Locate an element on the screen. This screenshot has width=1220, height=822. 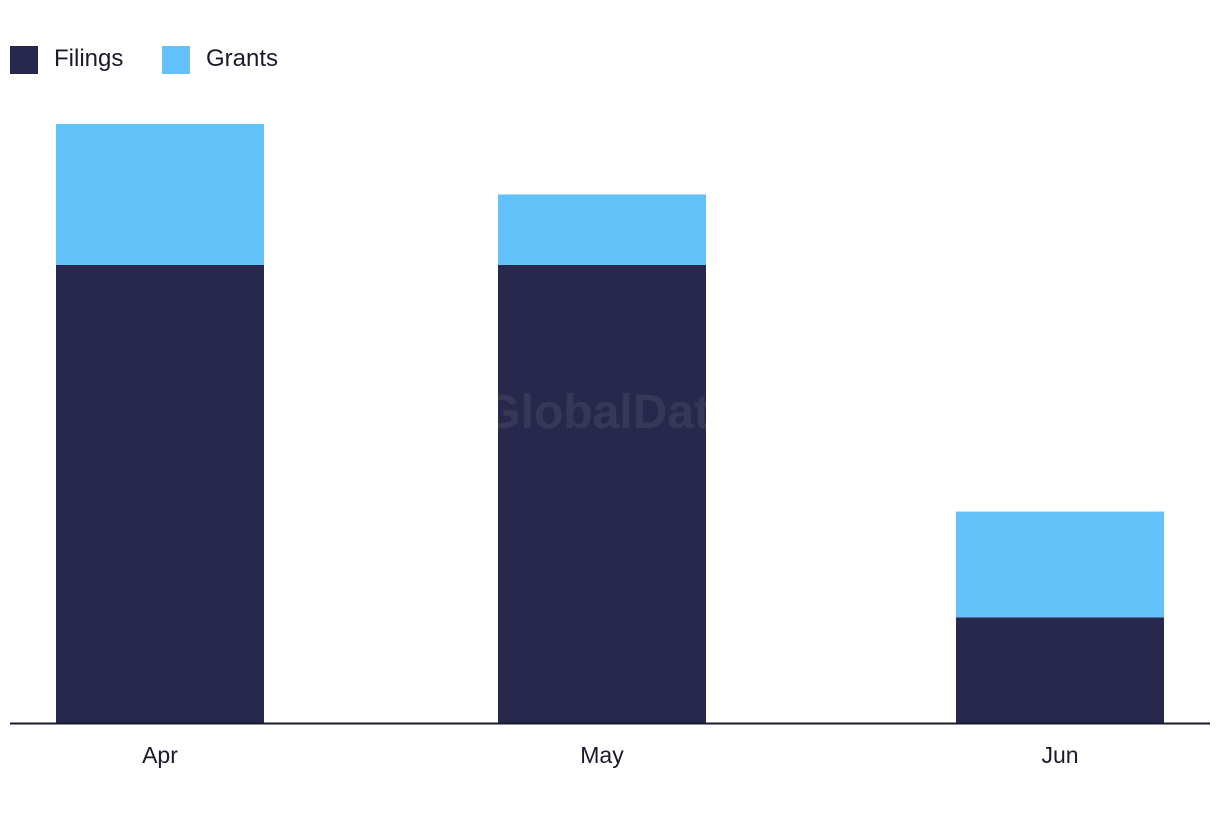
watermark-layer: GlobalData is located at coordinates (610, 412).